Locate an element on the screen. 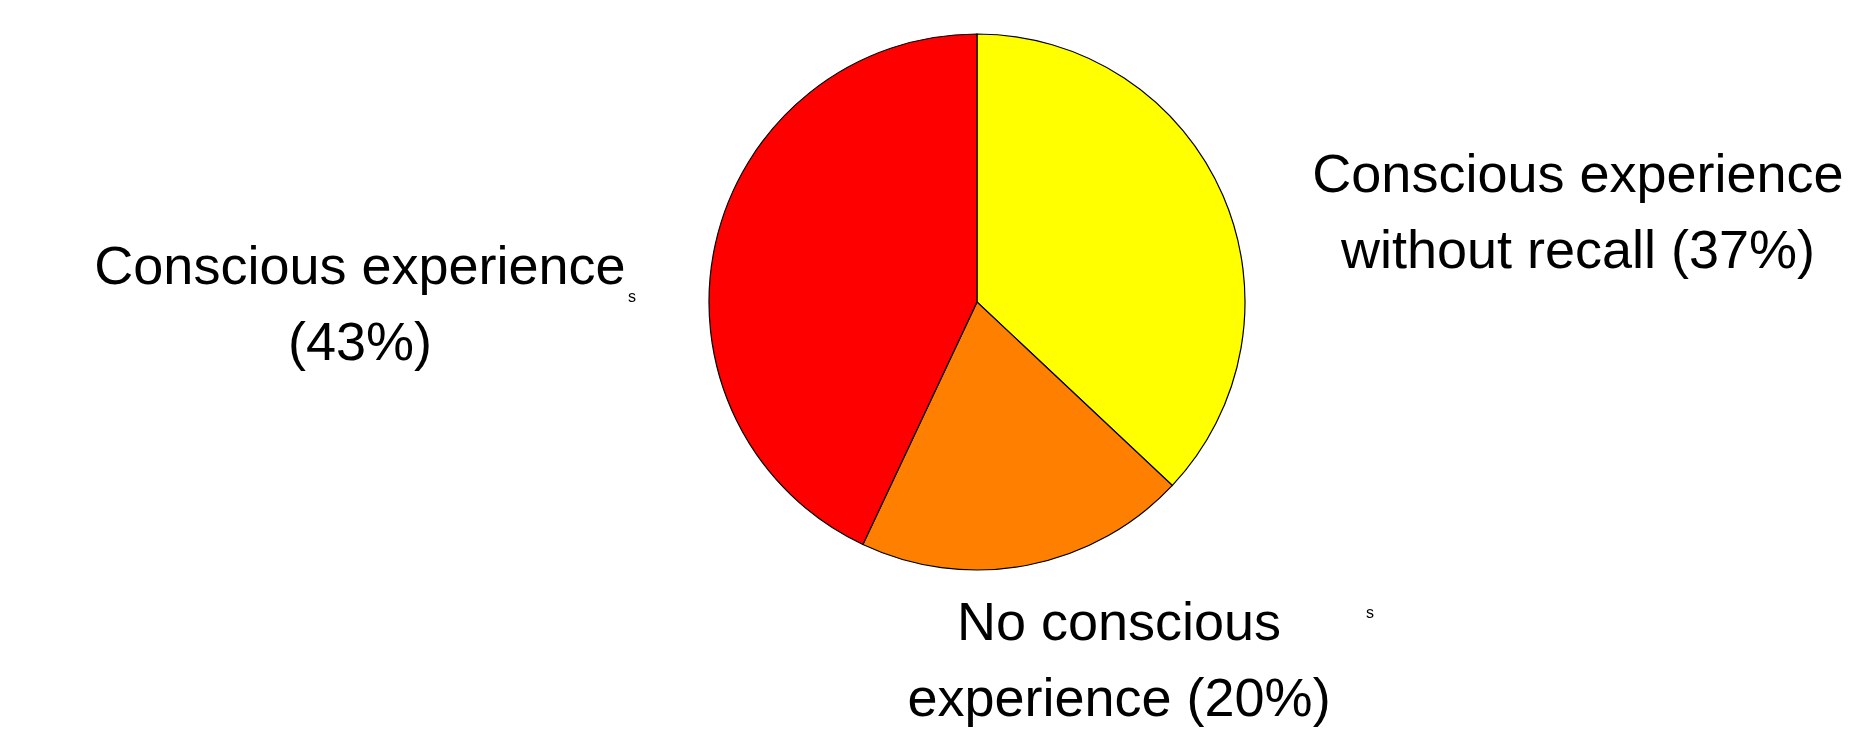  slice-label: Conscious experience without recall (37%) is located at coordinates (1578, 211).